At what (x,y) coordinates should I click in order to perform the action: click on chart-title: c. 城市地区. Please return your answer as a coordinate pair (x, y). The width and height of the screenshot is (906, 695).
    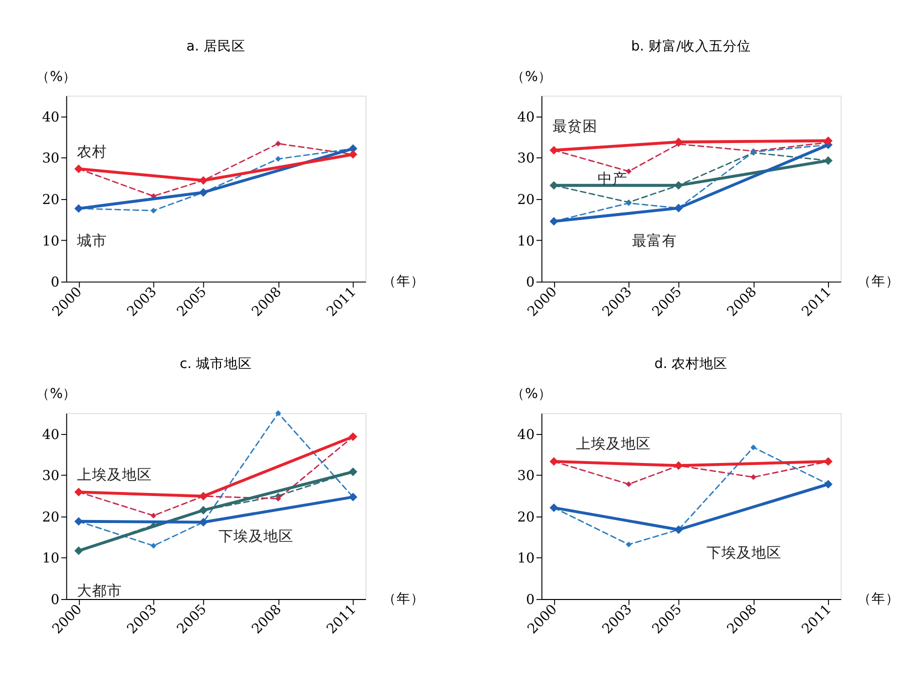
    Looking at the image, I should click on (216, 364).